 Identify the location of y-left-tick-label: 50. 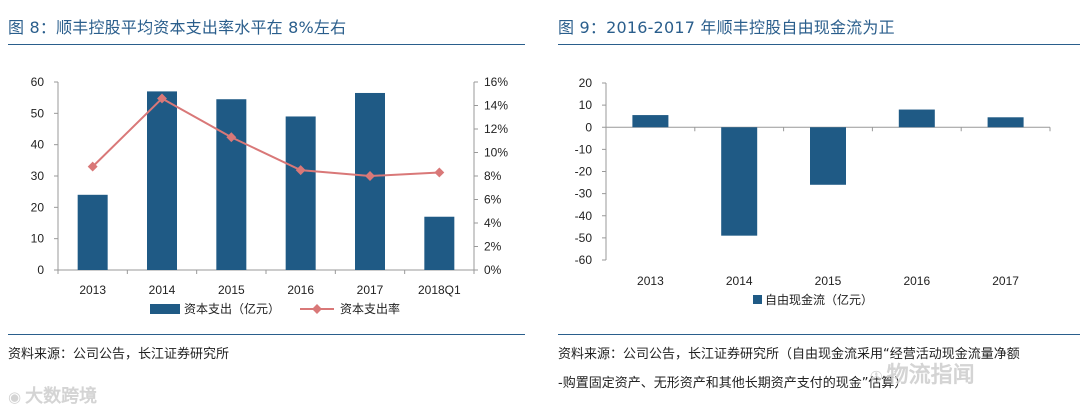
(38, 113).